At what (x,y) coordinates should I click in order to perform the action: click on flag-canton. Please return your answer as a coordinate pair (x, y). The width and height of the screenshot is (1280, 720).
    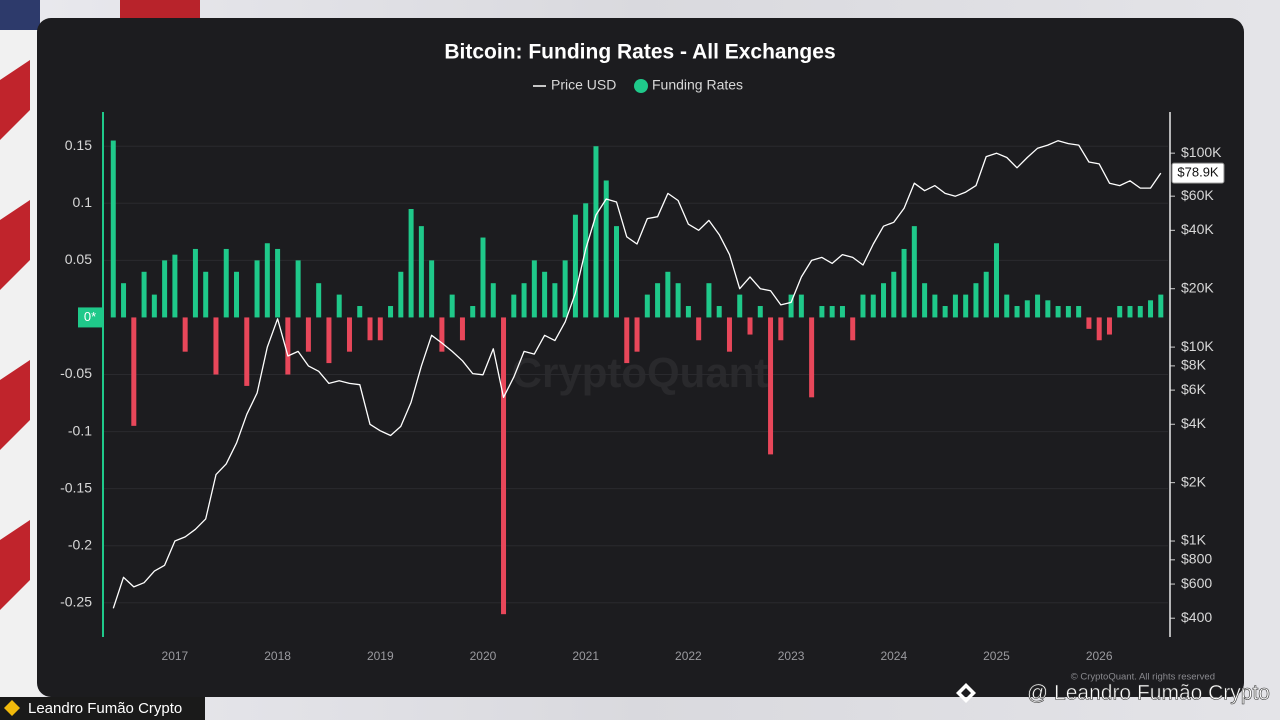
    Looking at the image, I should click on (20, 15).